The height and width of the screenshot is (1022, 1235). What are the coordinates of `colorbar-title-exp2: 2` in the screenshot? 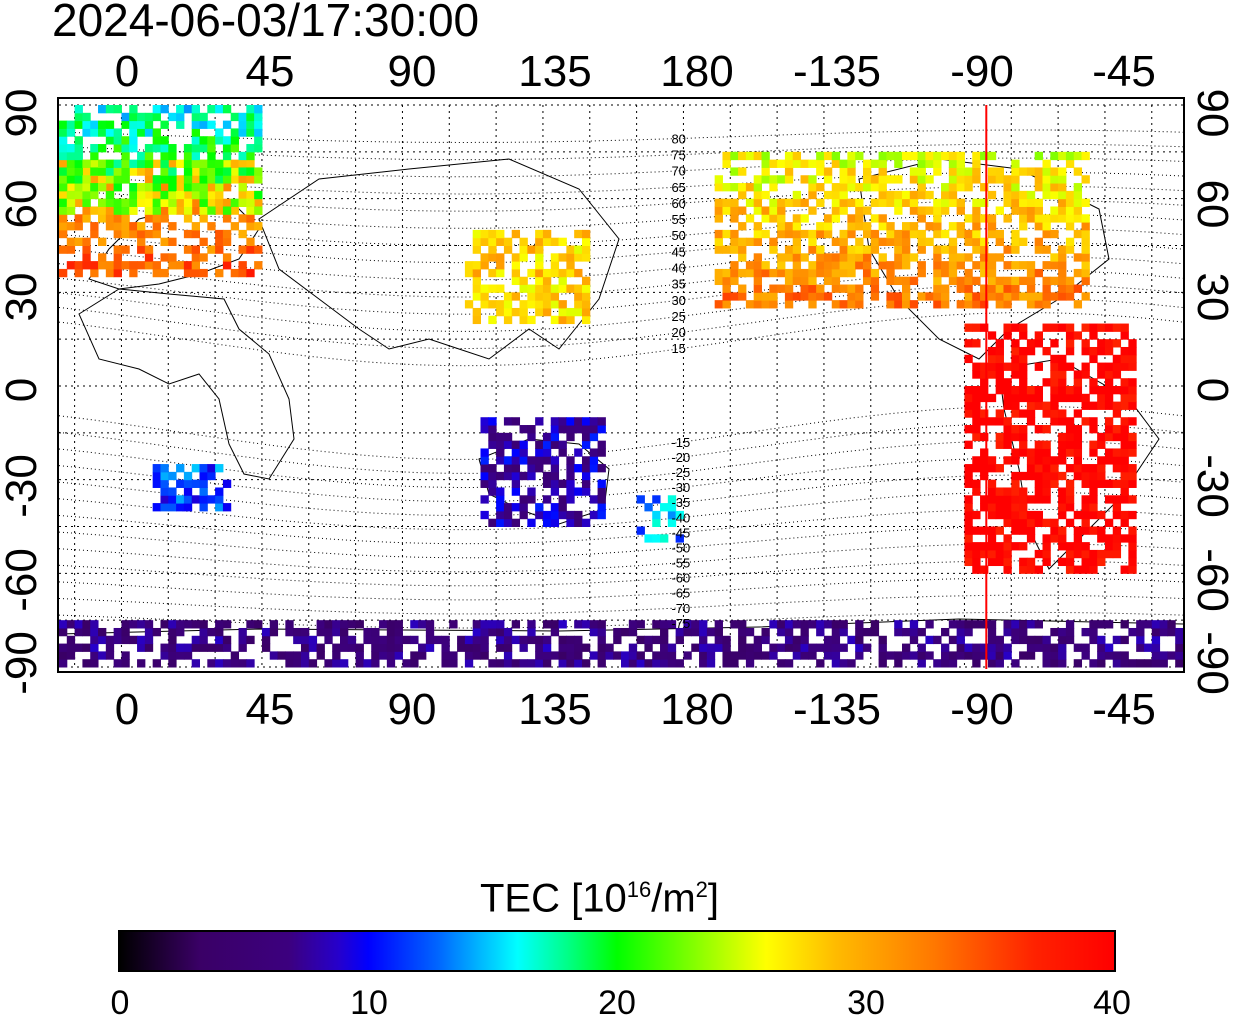 It's located at (701, 889).